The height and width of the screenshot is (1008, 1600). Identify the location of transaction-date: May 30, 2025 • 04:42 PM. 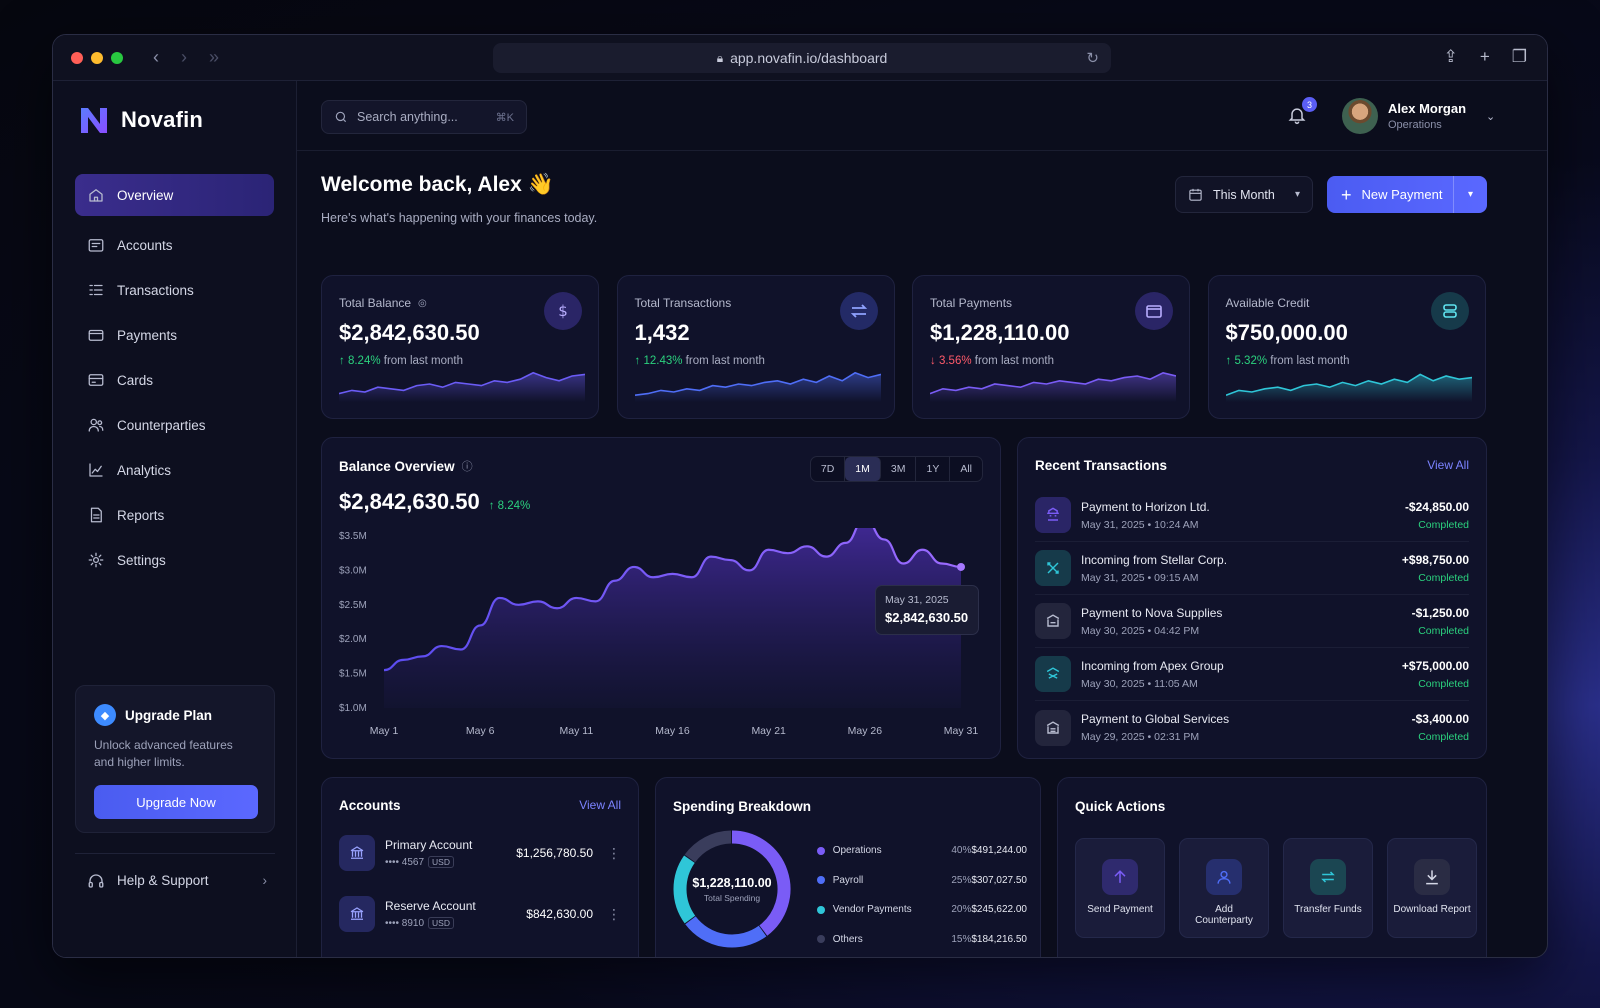
(1140, 630).